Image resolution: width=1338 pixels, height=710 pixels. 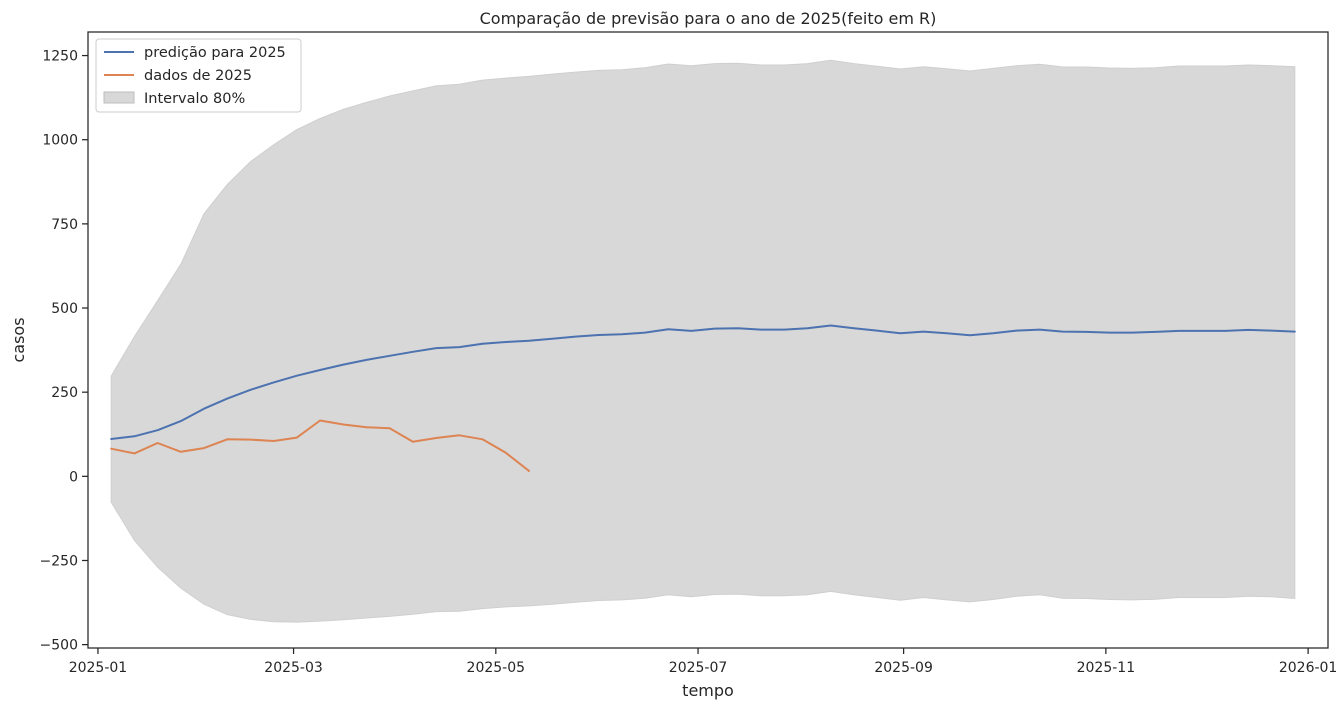 What do you see at coordinates (903, 668) in the screenshot?
I see `x-tick-label: 2025-09` at bounding box center [903, 668].